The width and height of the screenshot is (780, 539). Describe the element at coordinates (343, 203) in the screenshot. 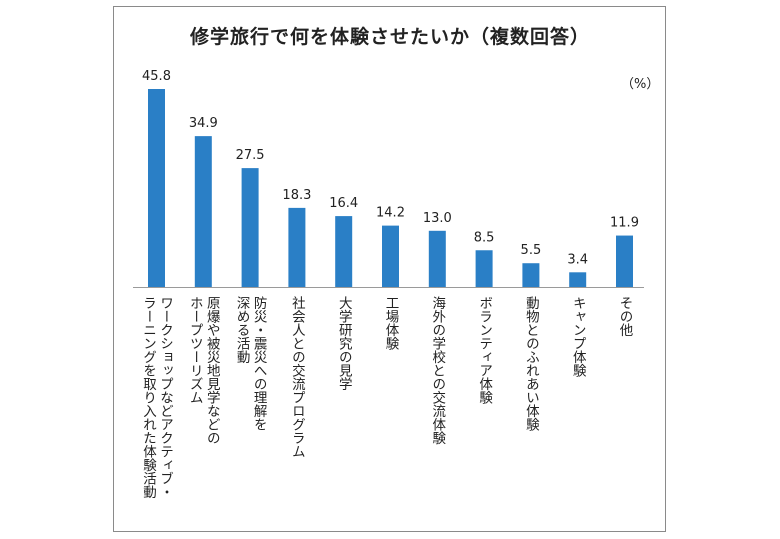

I see `data-label: 16.4` at that location.